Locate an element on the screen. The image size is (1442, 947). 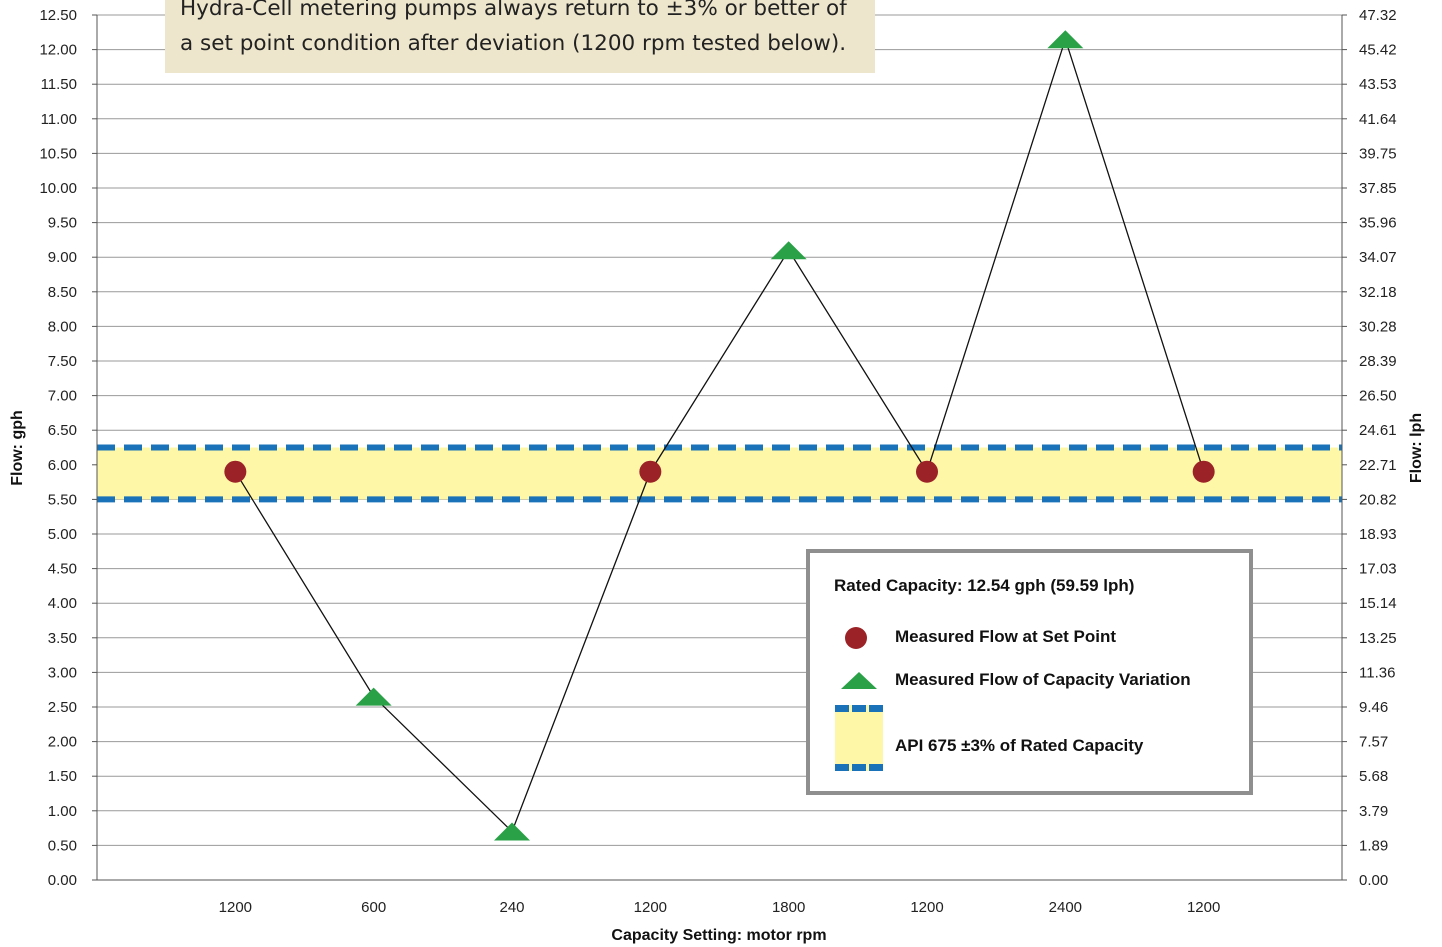
y-tick-label: 9.50 is located at coordinates (62, 223).